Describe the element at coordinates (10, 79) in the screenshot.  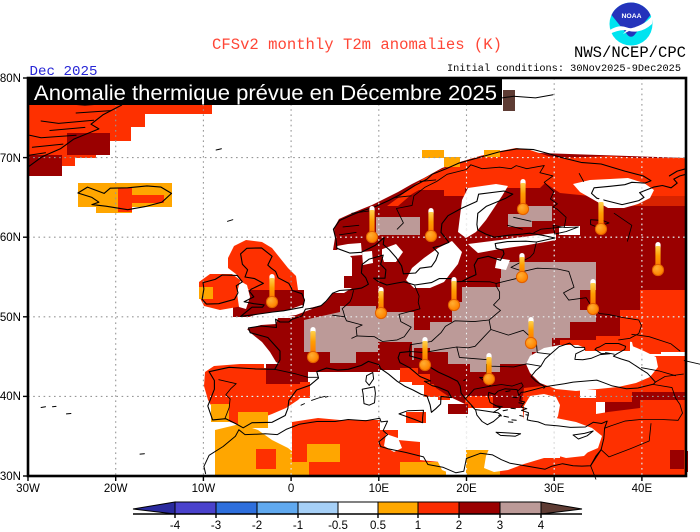
I see `svg-text: 80N` at that location.